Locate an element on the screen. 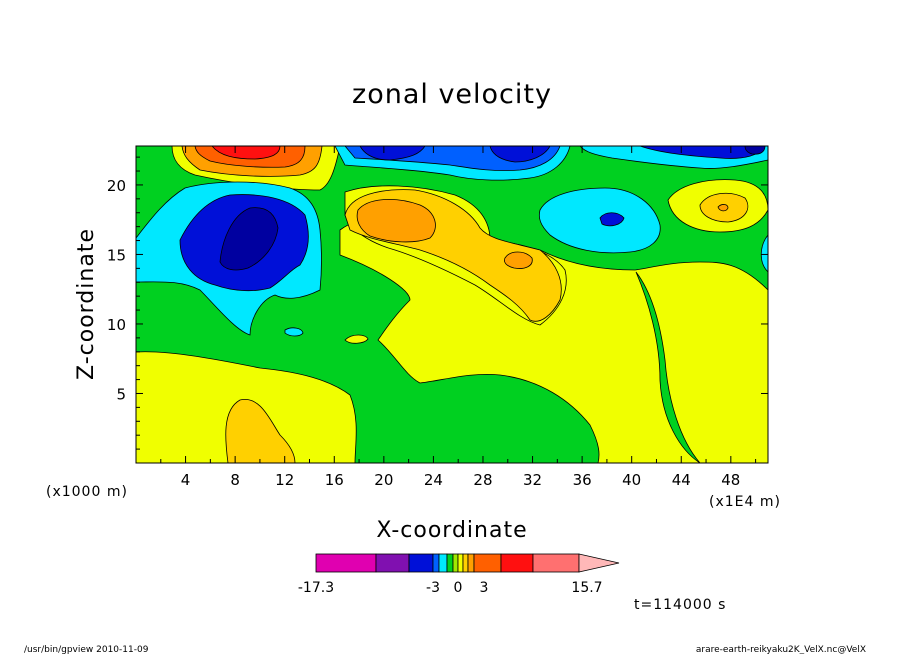 The width and height of the screenshot is (904, 654). chart-title: zonal velocity is located at coordinates (452, 94).